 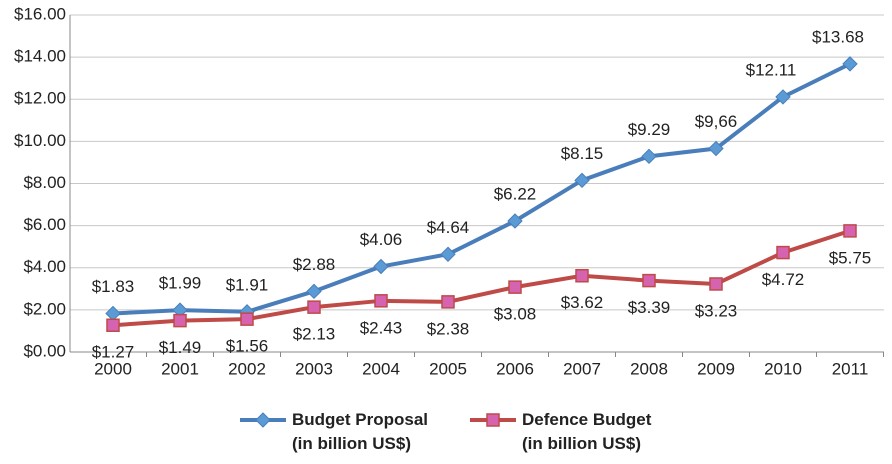 What do you see at coordinates (40, 13) in the screenshot?
I see `y-tick-label: $16.00` at bounding box center [40, 13].